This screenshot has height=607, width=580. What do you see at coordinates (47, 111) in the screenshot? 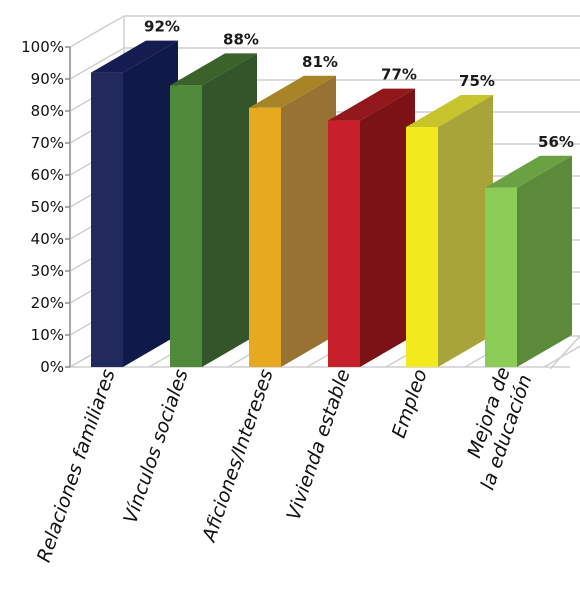
I see `y-tick-label: 80%` at bounding box center [47, 111].